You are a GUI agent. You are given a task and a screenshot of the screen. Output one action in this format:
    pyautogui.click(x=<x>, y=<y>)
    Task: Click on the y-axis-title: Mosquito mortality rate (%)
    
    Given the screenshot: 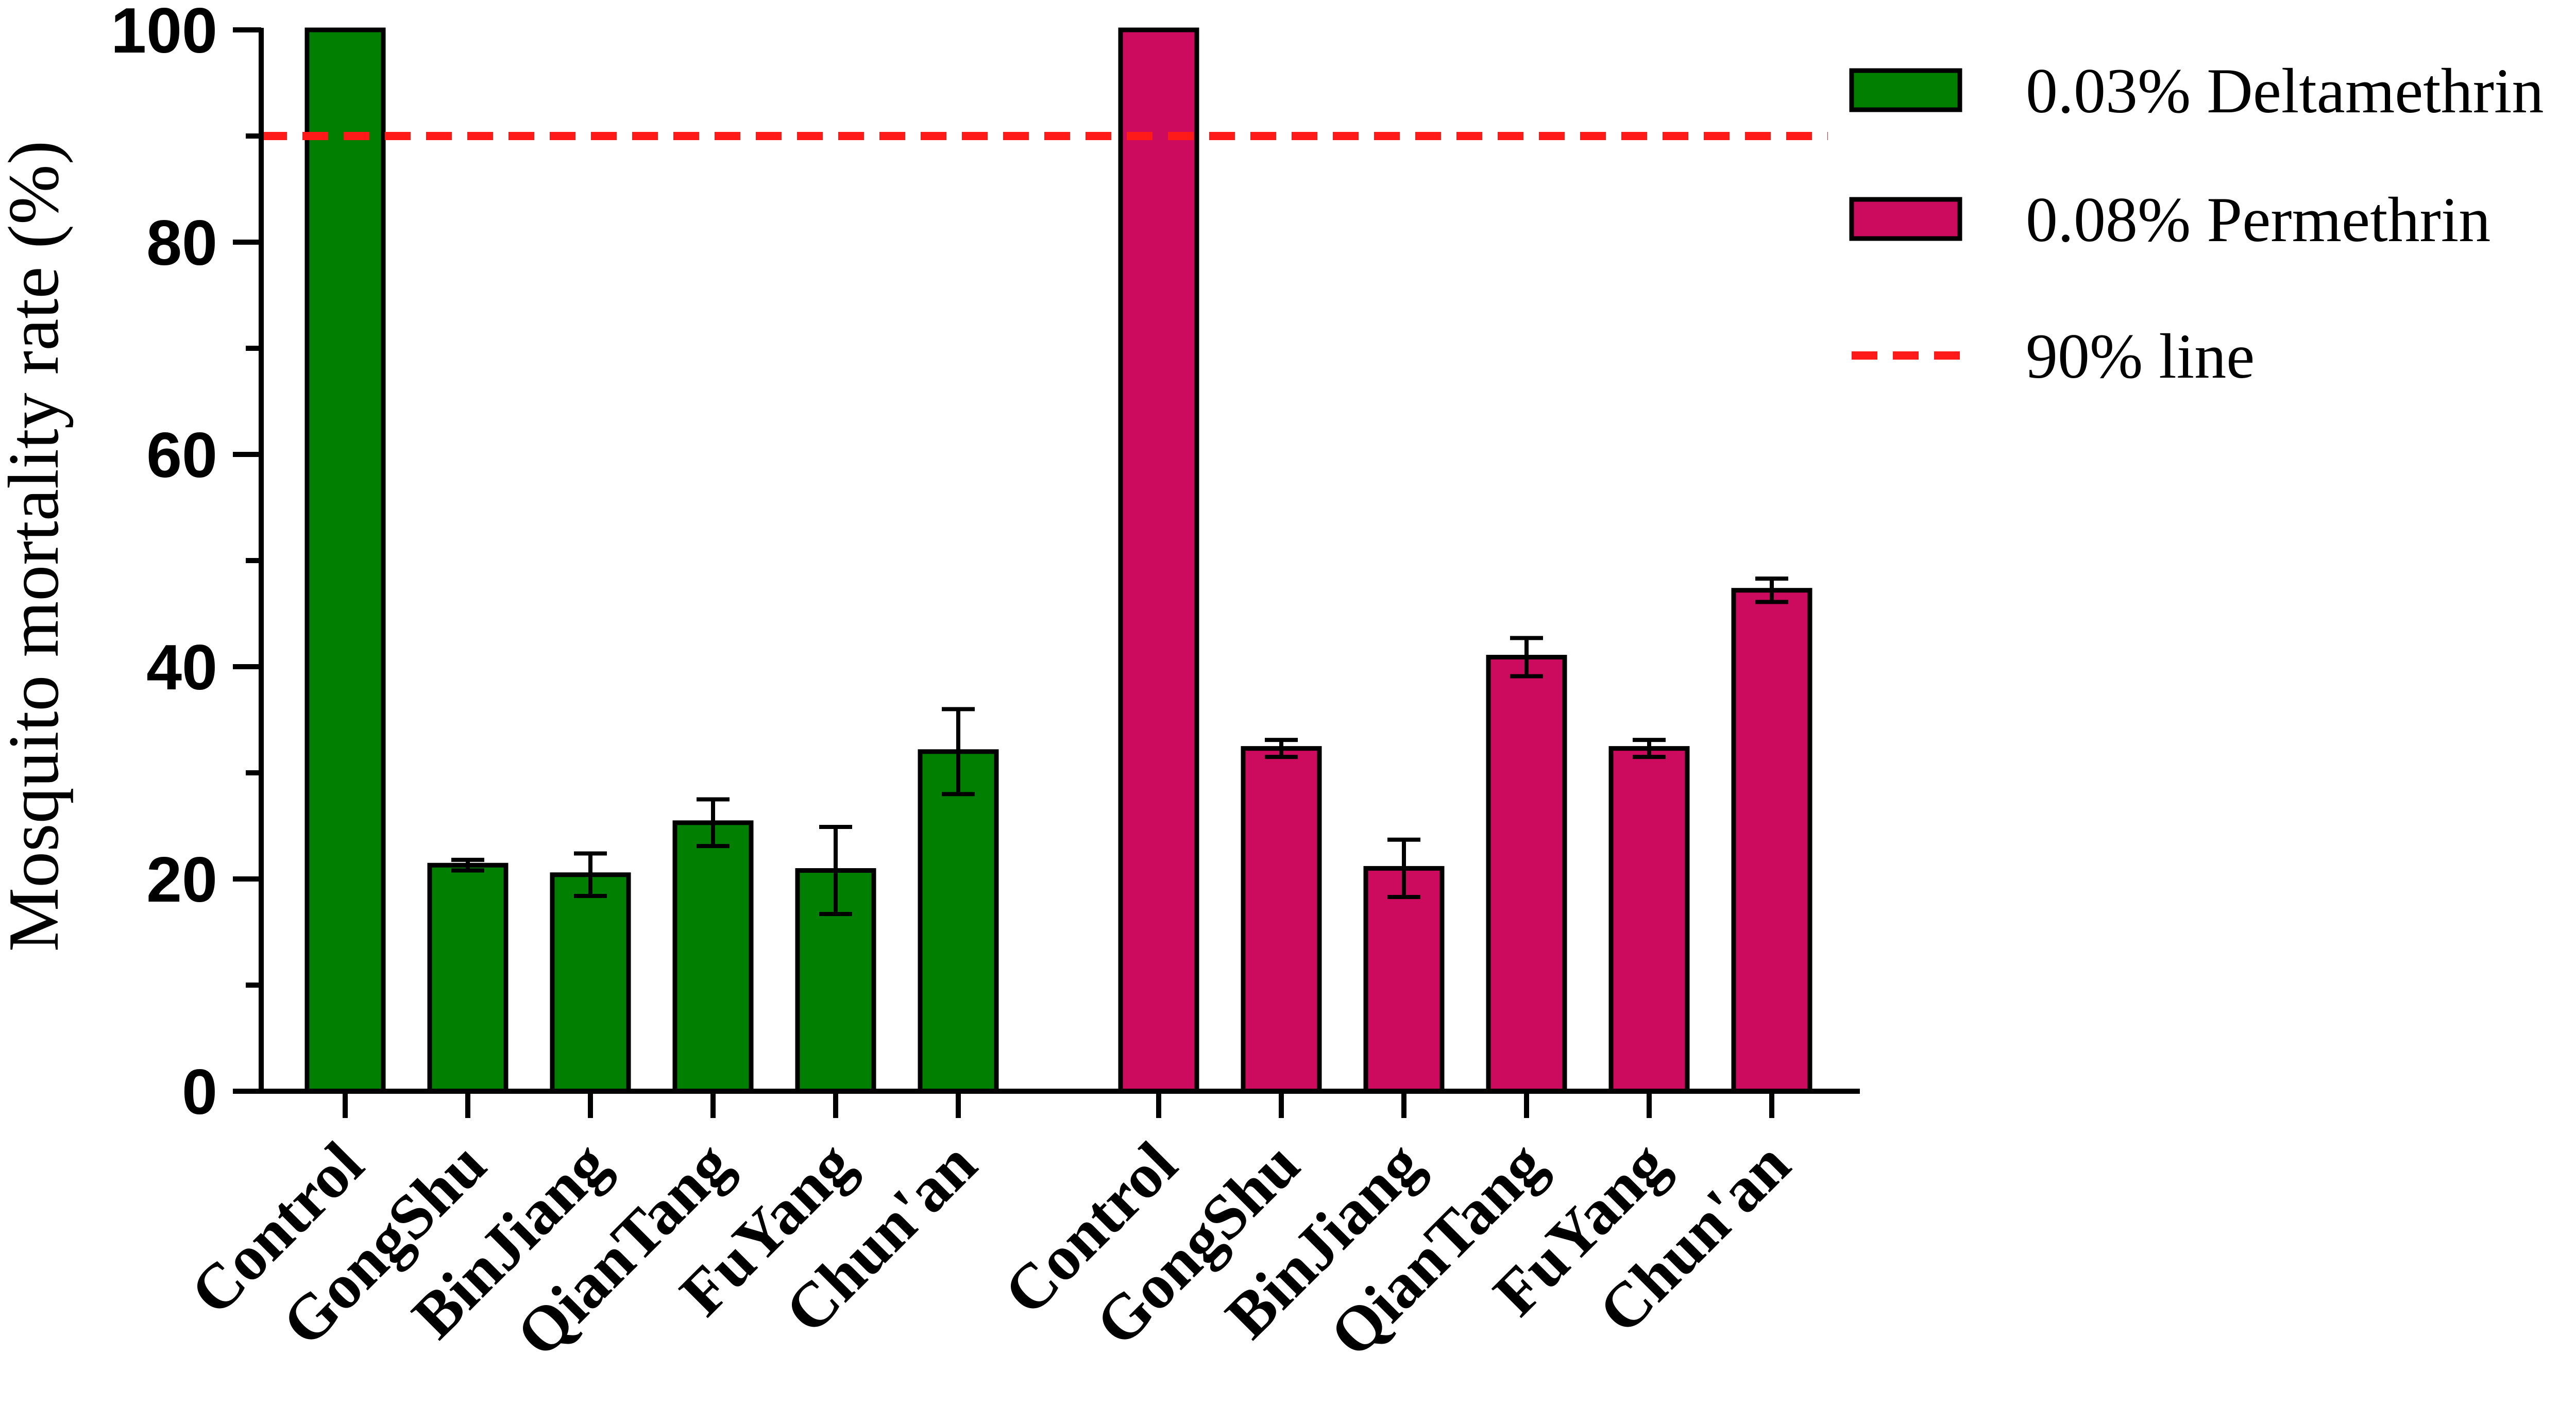 What is the action you would take?
    pyautogui.click(x=37, y=546)
    